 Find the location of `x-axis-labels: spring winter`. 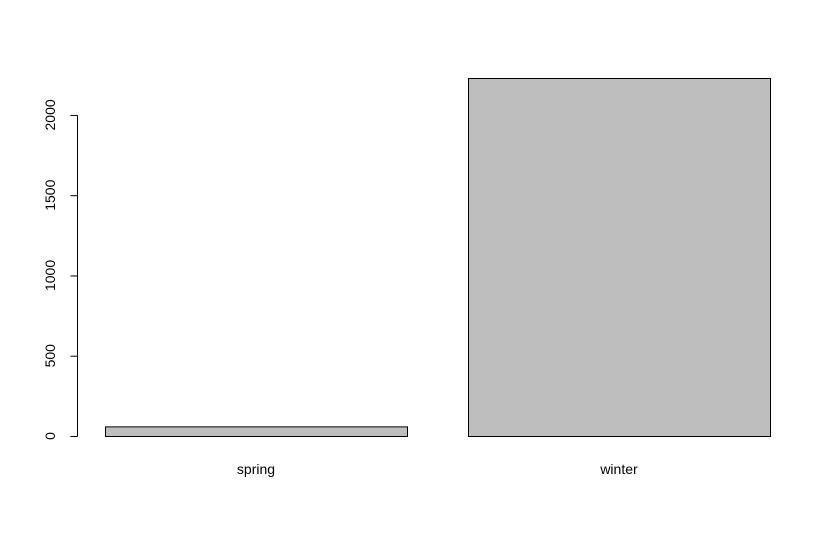

x-axis-labels: spring winter is located at coordinates (437, 469).